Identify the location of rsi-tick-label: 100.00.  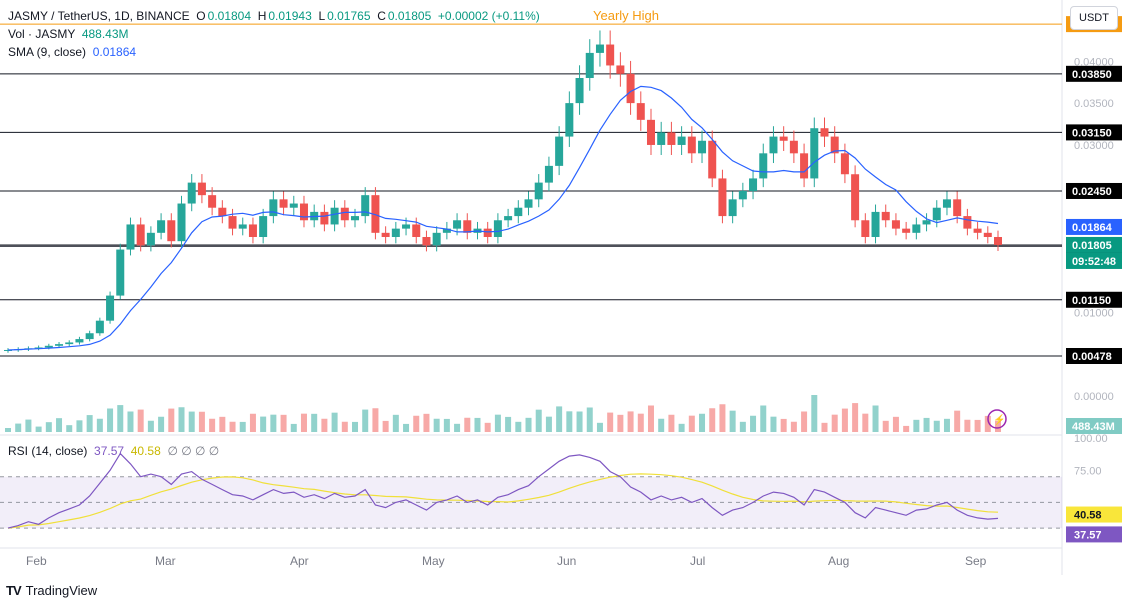
(1091, 439).